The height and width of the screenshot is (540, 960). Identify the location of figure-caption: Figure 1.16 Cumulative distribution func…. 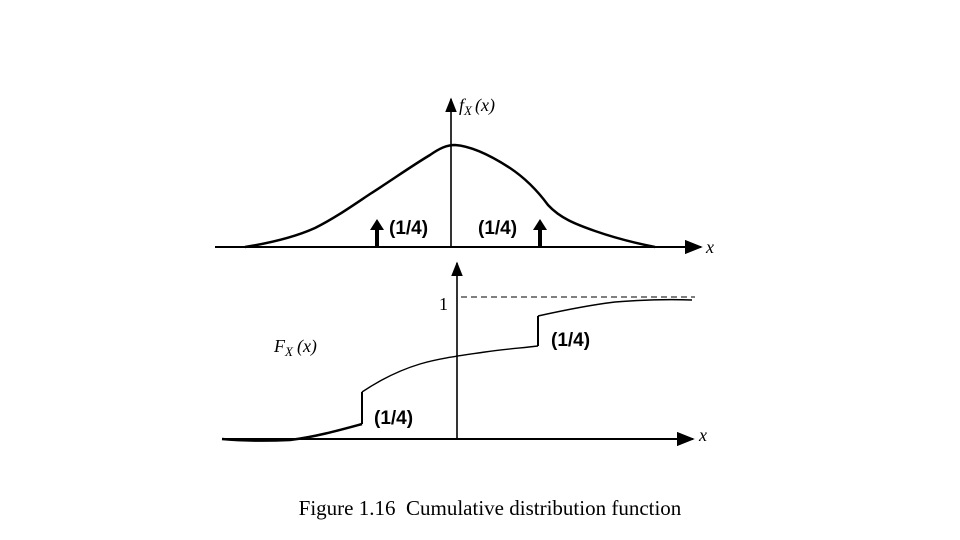
(490, 508).